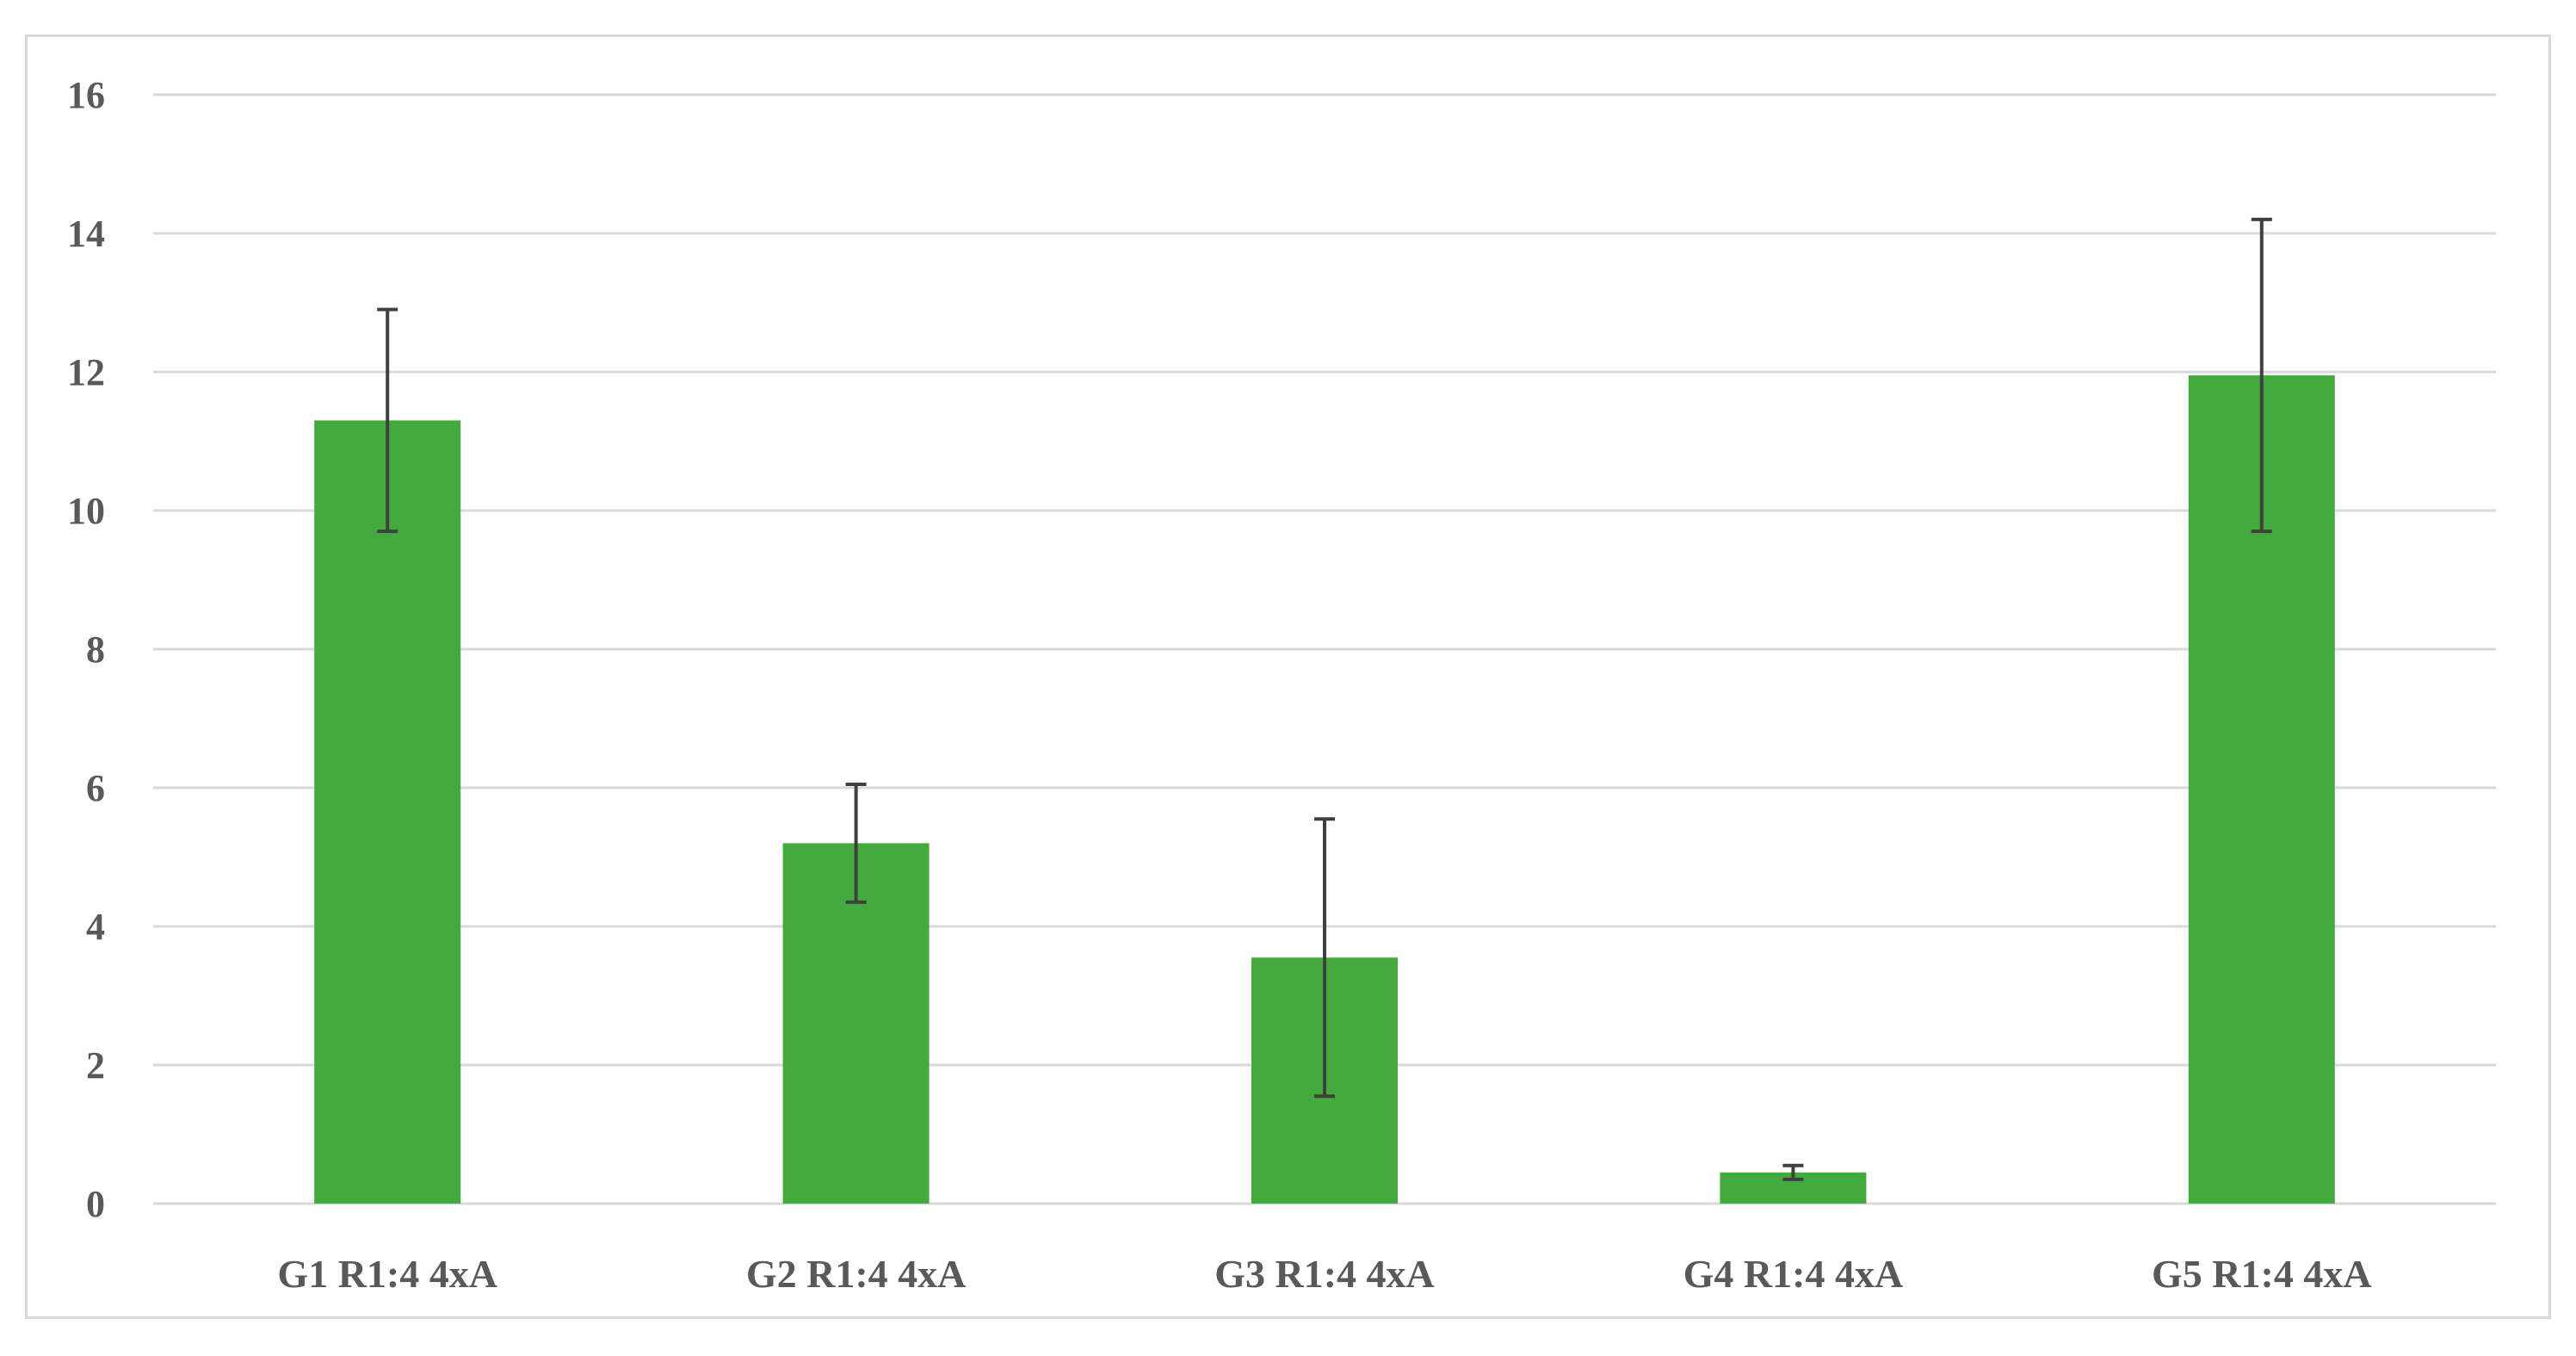 The width and height of the screenshot is (2576, 1356). Describe the element at coordinates (387, 1274) in the screenshot. I see `x-tick-label: G1 R1:4 4xA` at that location.